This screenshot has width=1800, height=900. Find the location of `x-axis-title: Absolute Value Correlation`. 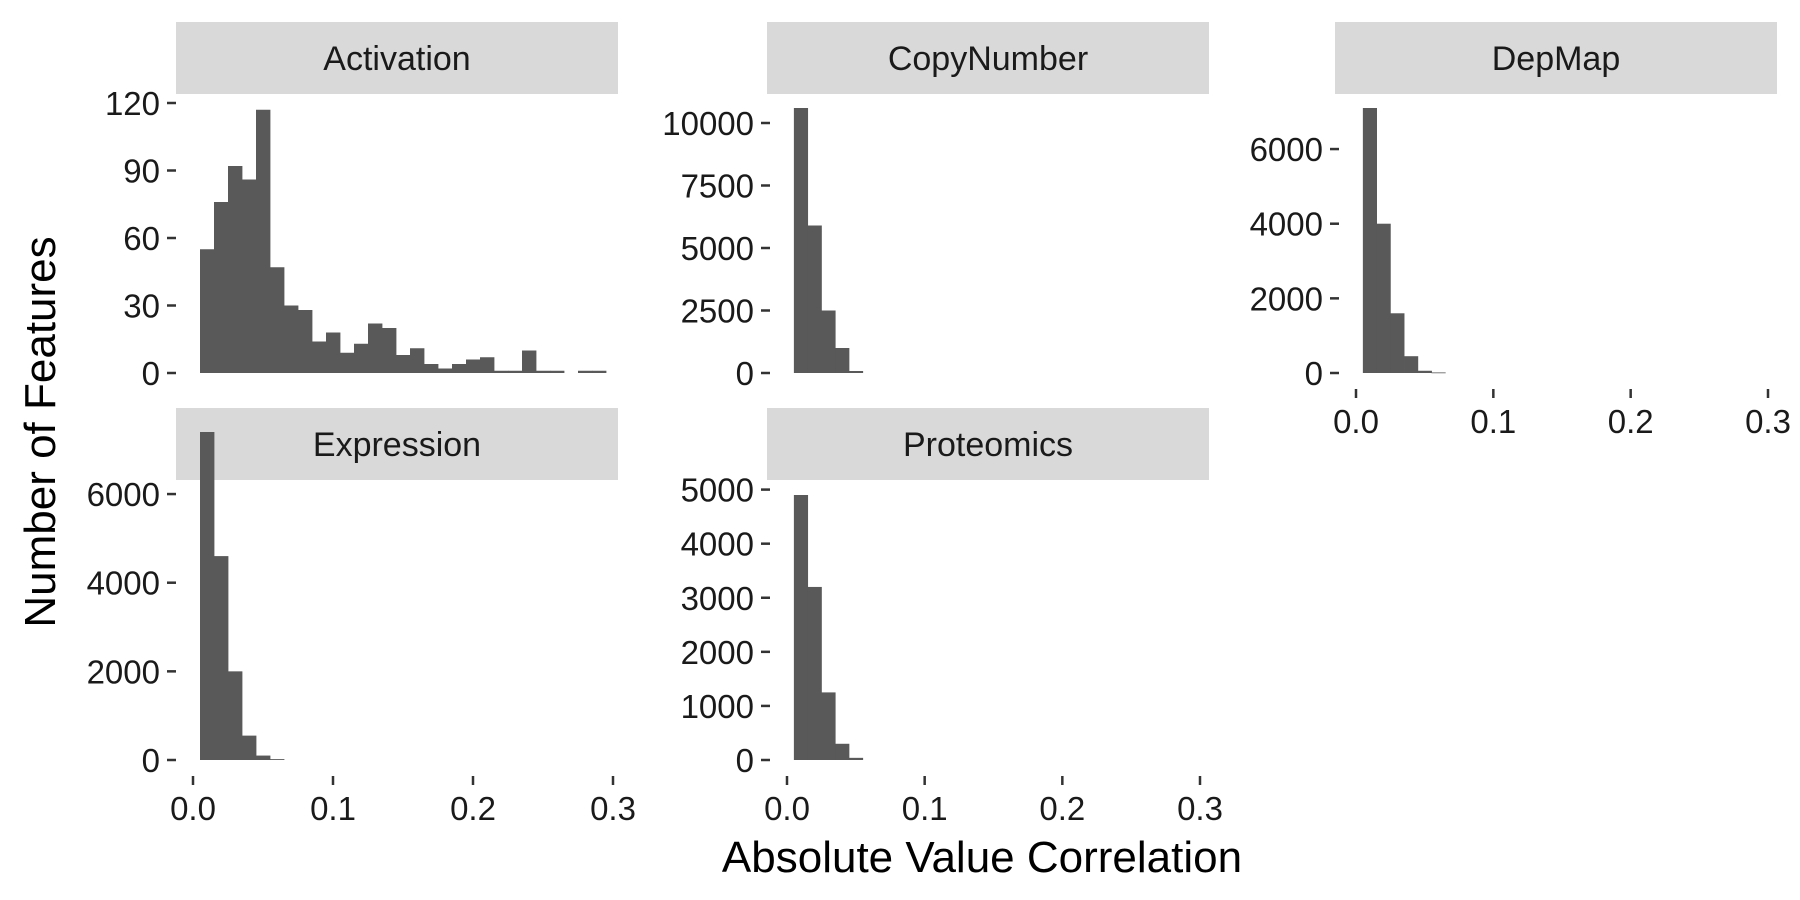

x-axis-title: Absolute Value Correlation is located at coordinates (982, 857).